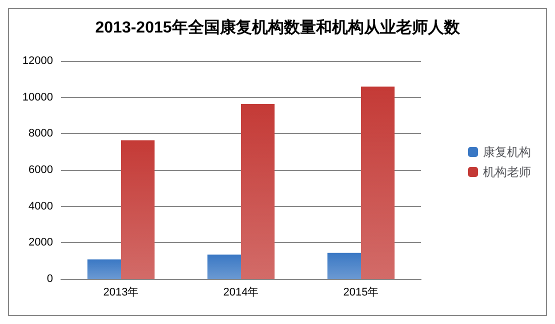  I want to click on y-tick-label: 0, so click(49, 279).